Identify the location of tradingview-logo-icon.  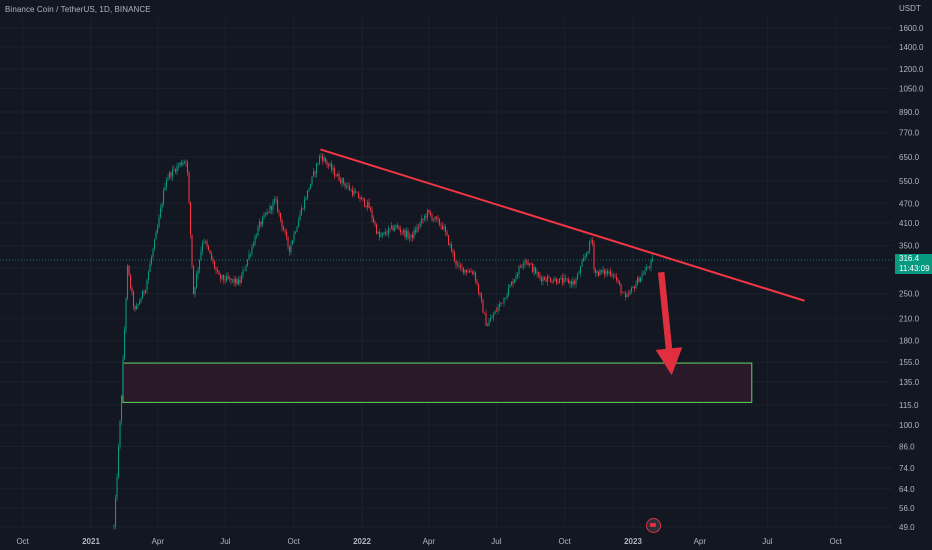
(653, 525).